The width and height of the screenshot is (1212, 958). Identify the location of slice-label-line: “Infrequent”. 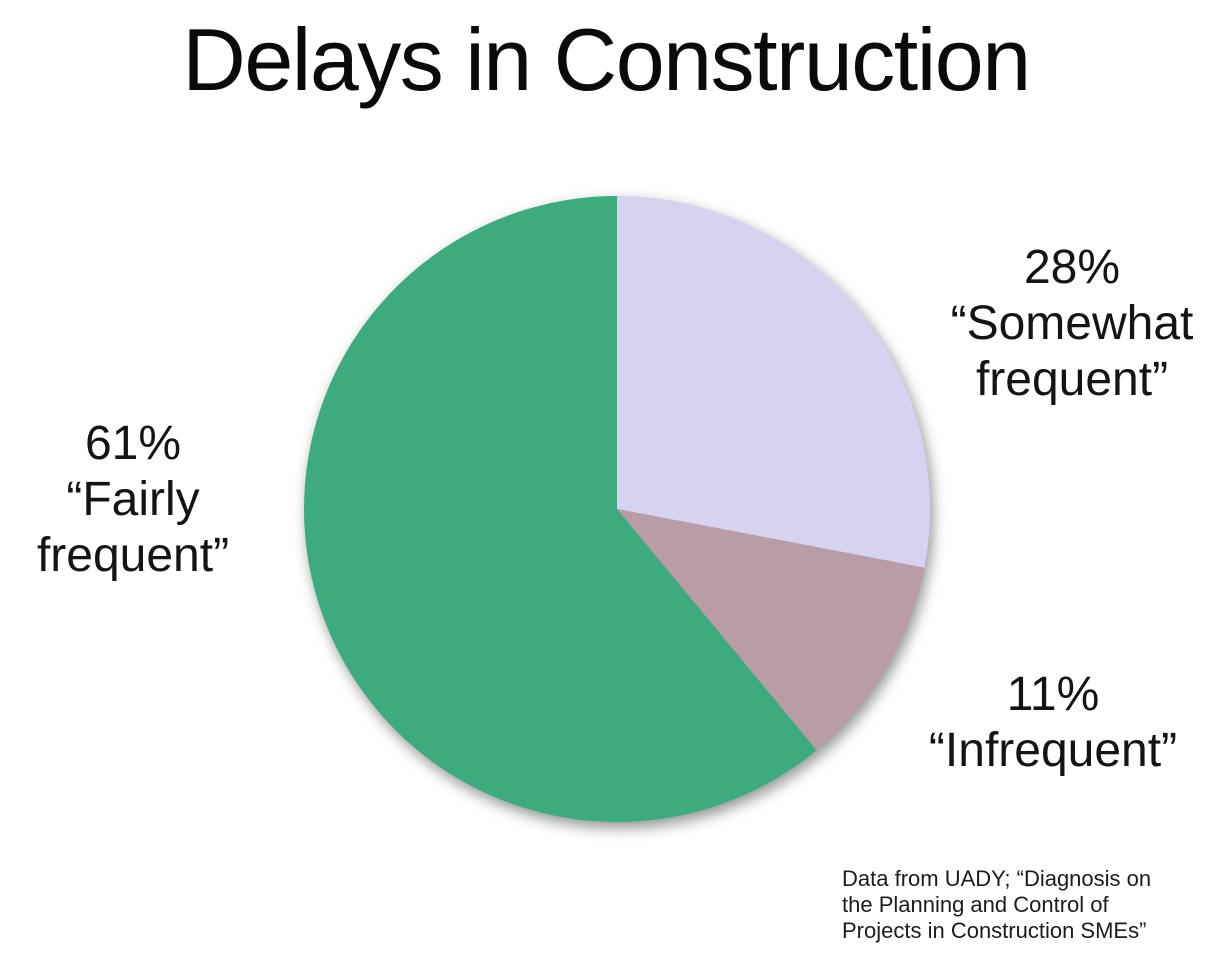
(1053, 750).